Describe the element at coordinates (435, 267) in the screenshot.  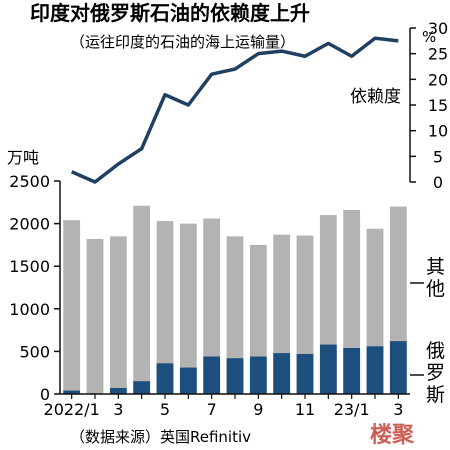
I see `legend-char: 其` at that location.